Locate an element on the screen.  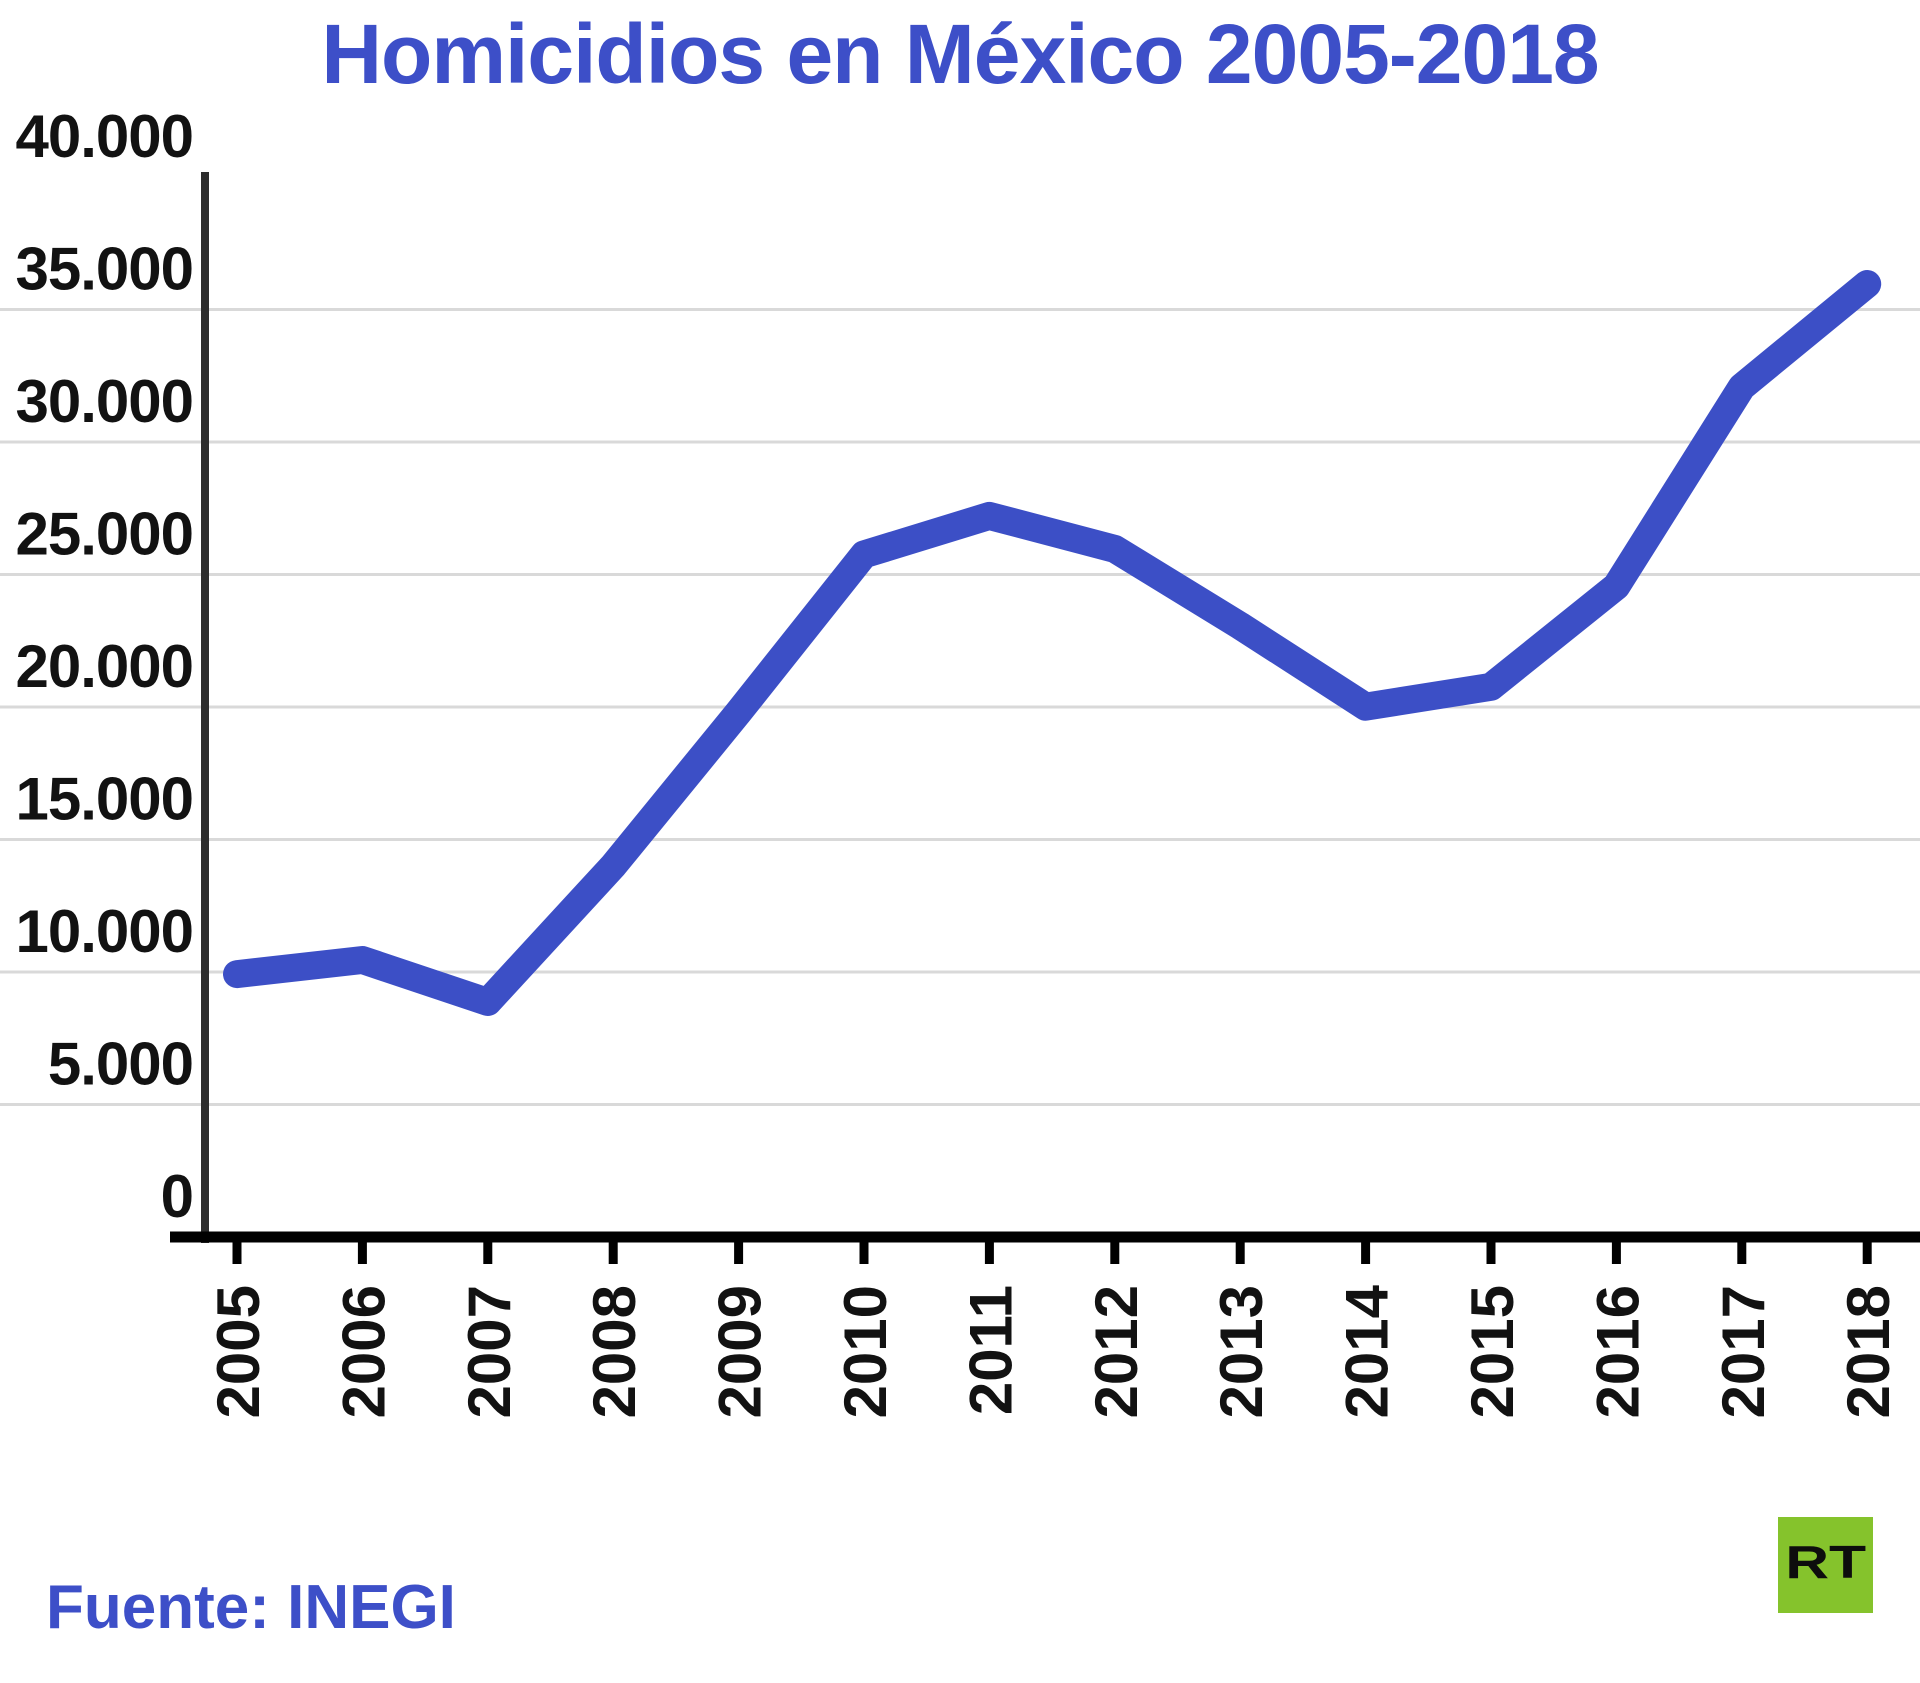
x-axis-label: 2017 is located at coordinates (1743, 1351).